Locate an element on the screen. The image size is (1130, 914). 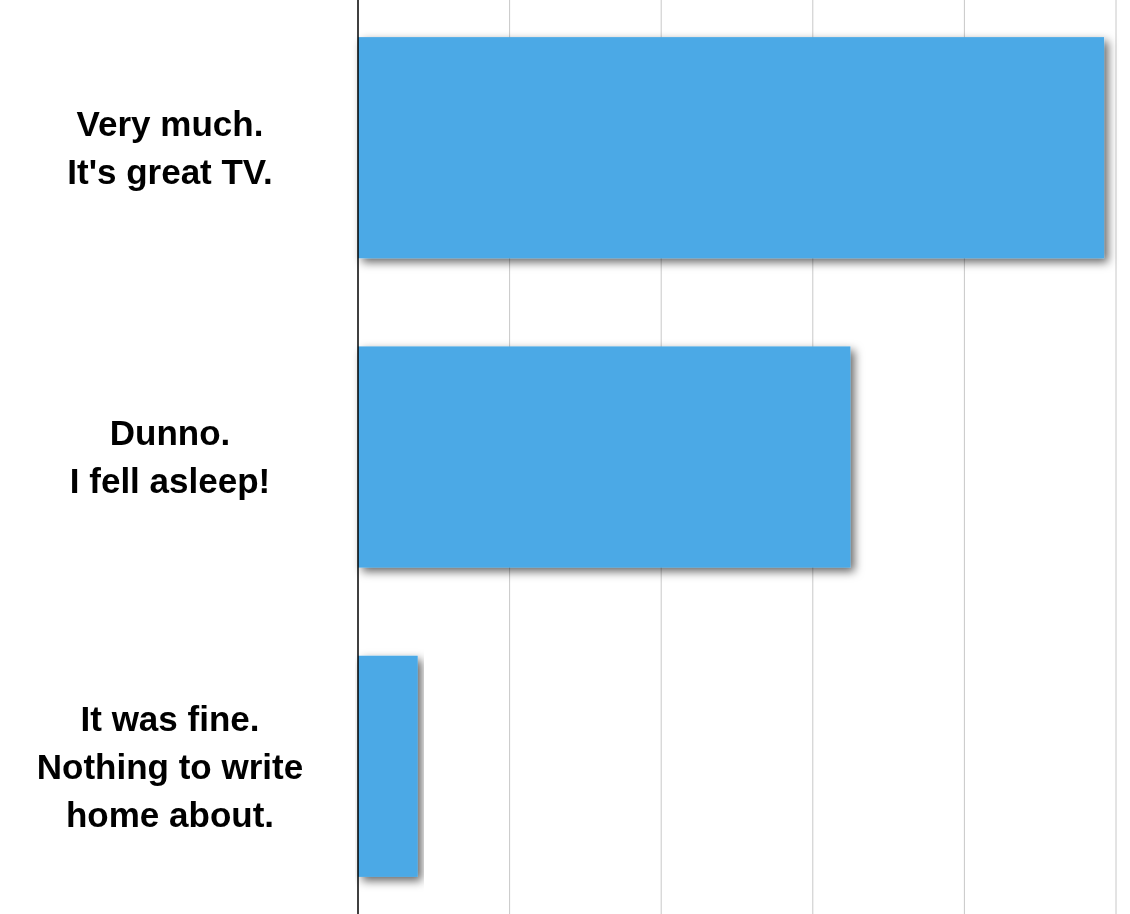
y-tick-label: Dunno. I fell asleep! is located at coordinates (170, 457).